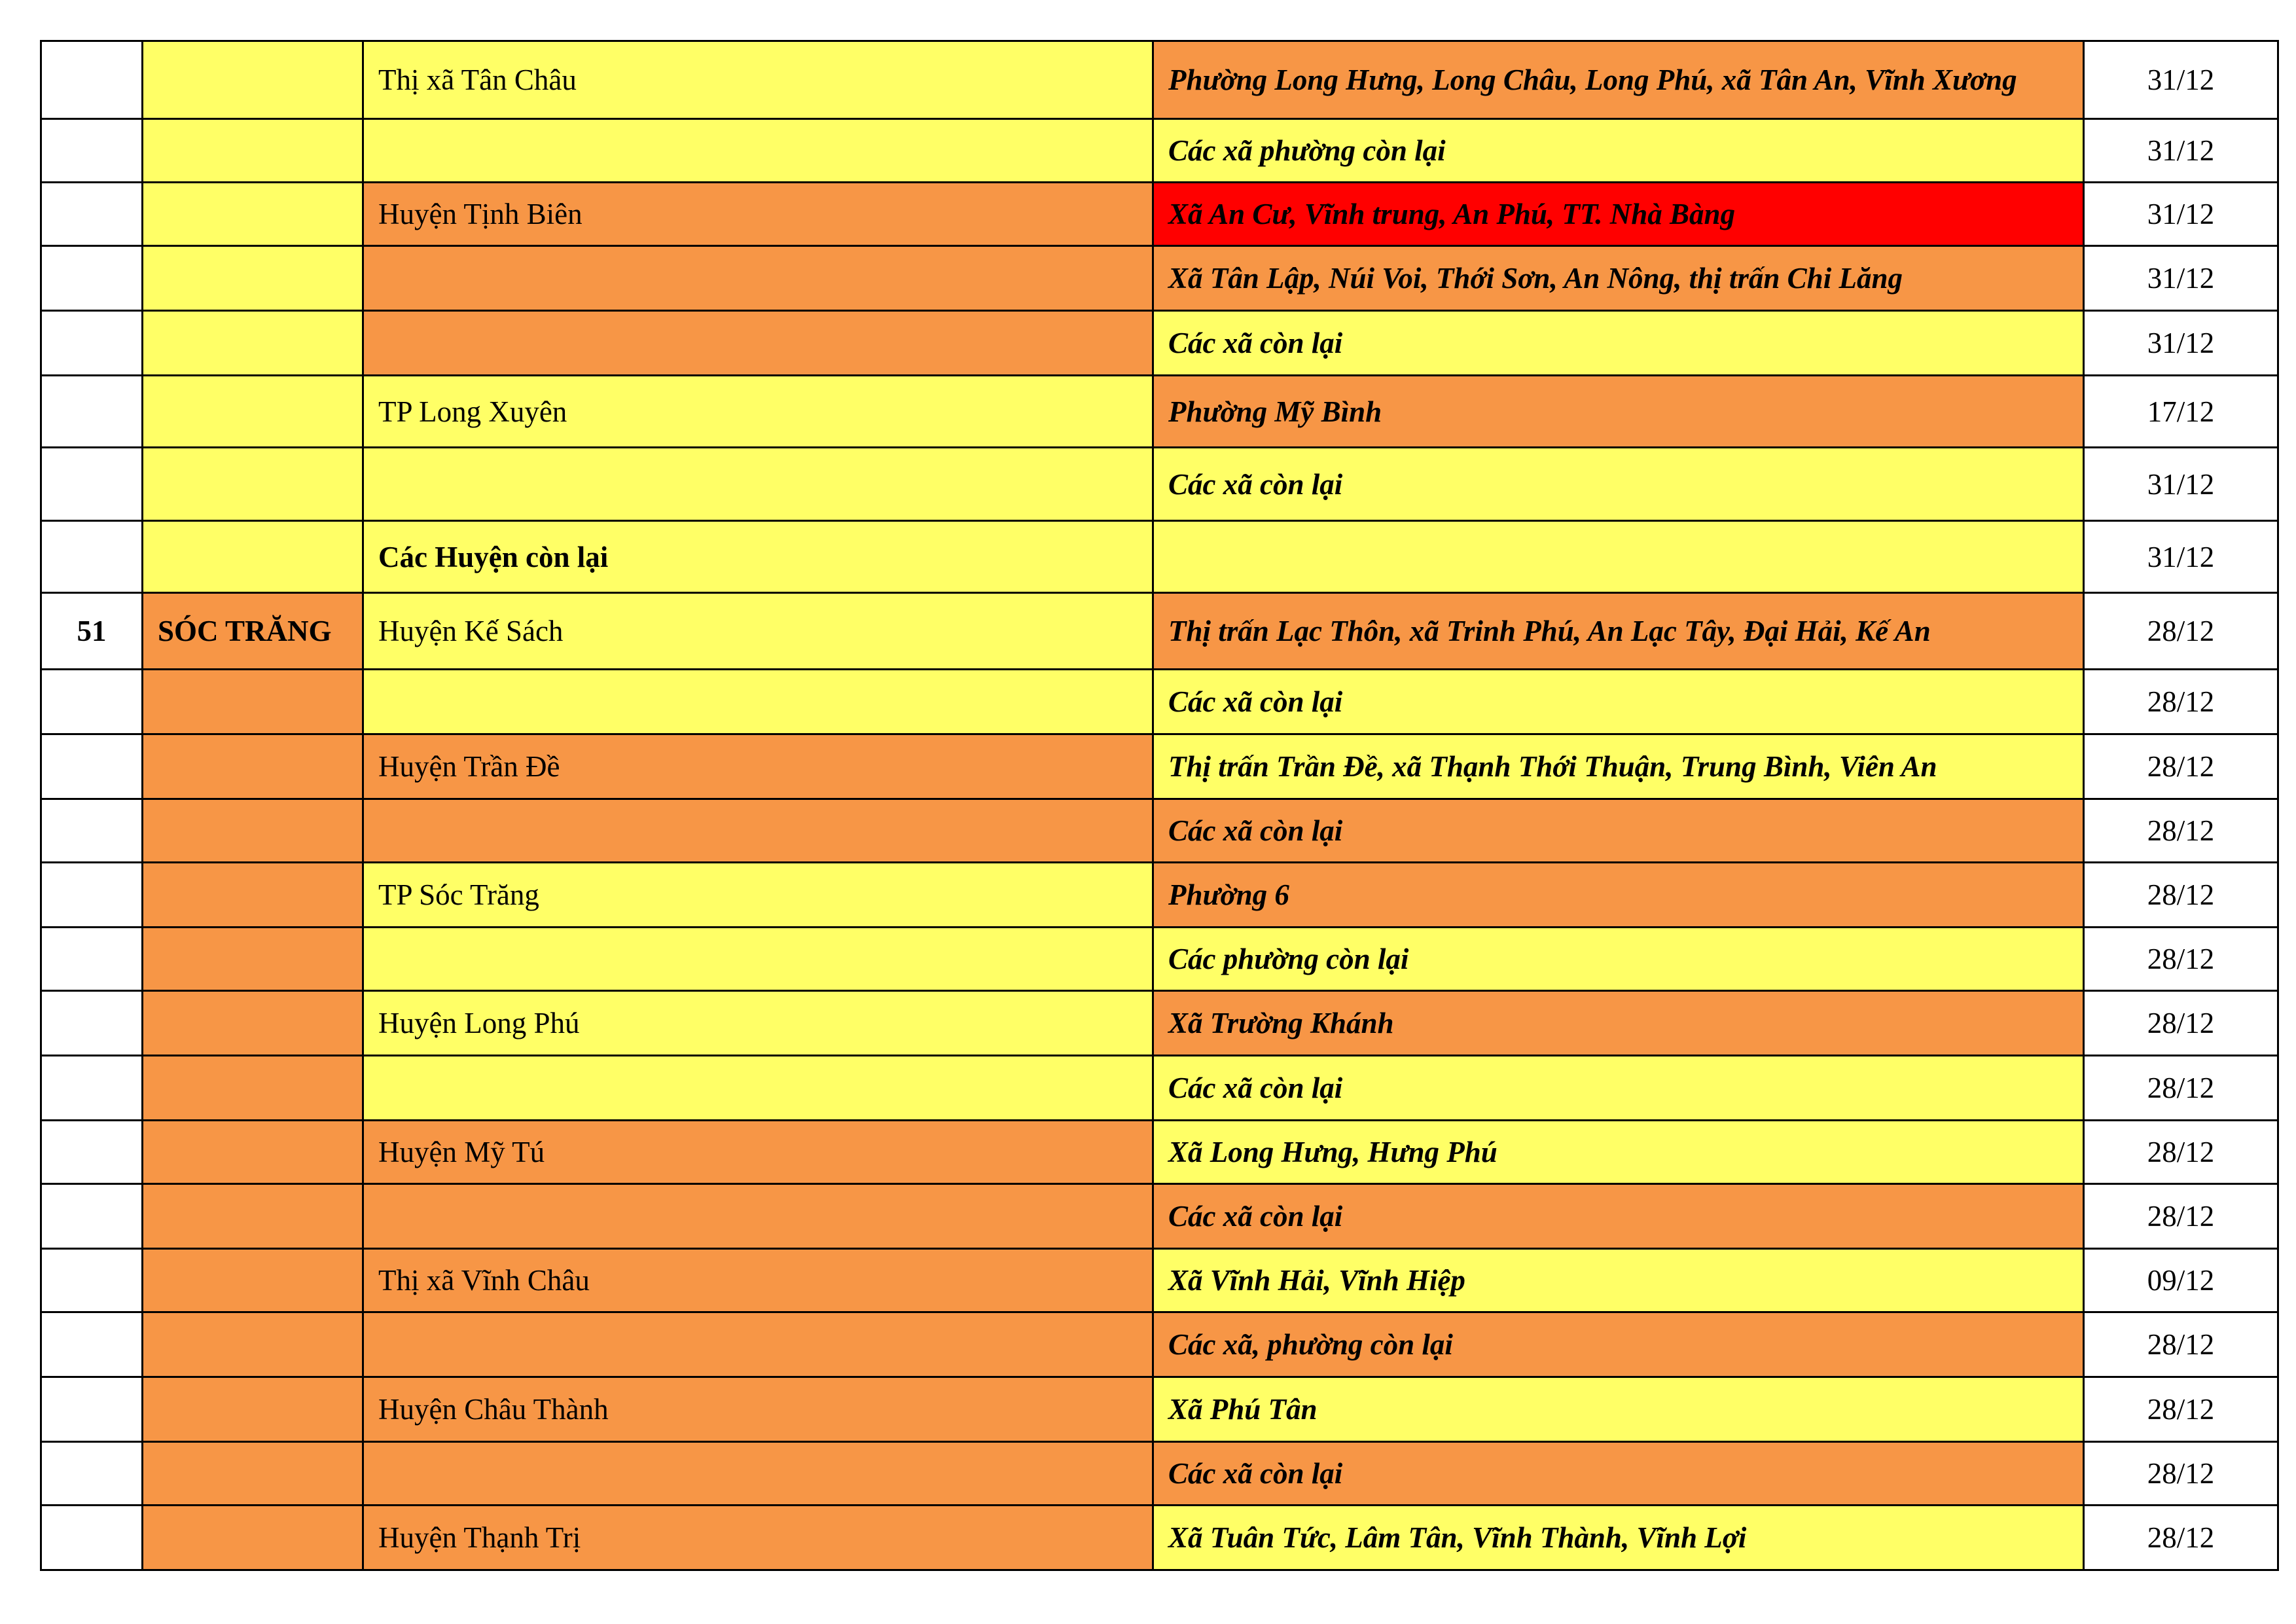 This screenshot has width=2296, height=1624. Describe the element at coordinates (1159, 150) in the screenshot. I see `table-row: Các xã phường còn lại 31/12` at that location.